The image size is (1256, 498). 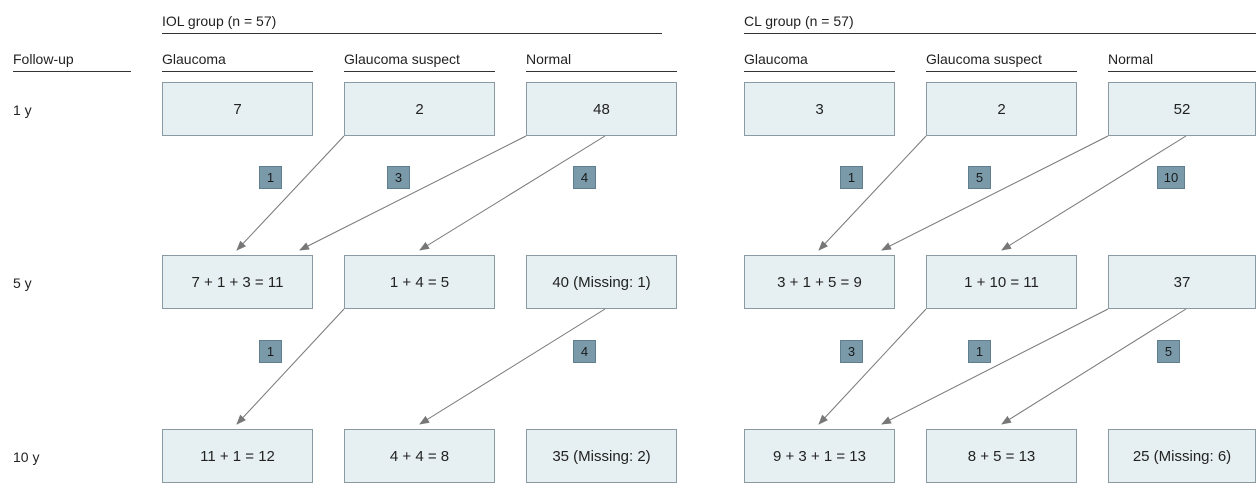 What do you see at coordinates (219, 21) in the screenshot?
I see `iol-group-title: IOL group (n = 57)` at bounding box center [219, 21].